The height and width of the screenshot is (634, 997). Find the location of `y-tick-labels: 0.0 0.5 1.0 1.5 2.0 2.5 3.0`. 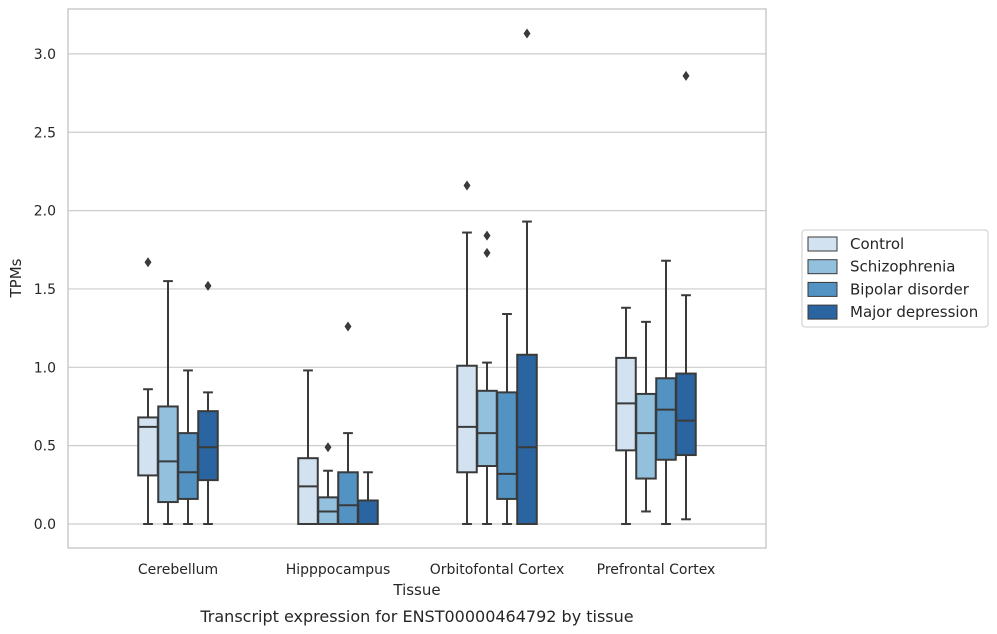

y-tick-labels: 0.0 0.5 1.0 1.5 2.0 2.5 3.0 is located at coordinates (45, 290).